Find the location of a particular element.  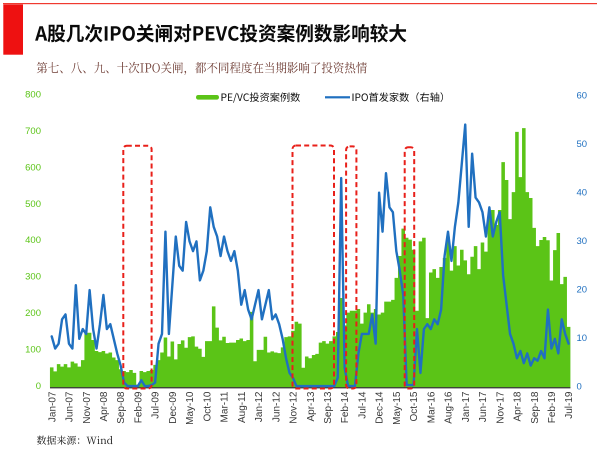

svg-text: Sep-18 is located at coordinates (535, 407).